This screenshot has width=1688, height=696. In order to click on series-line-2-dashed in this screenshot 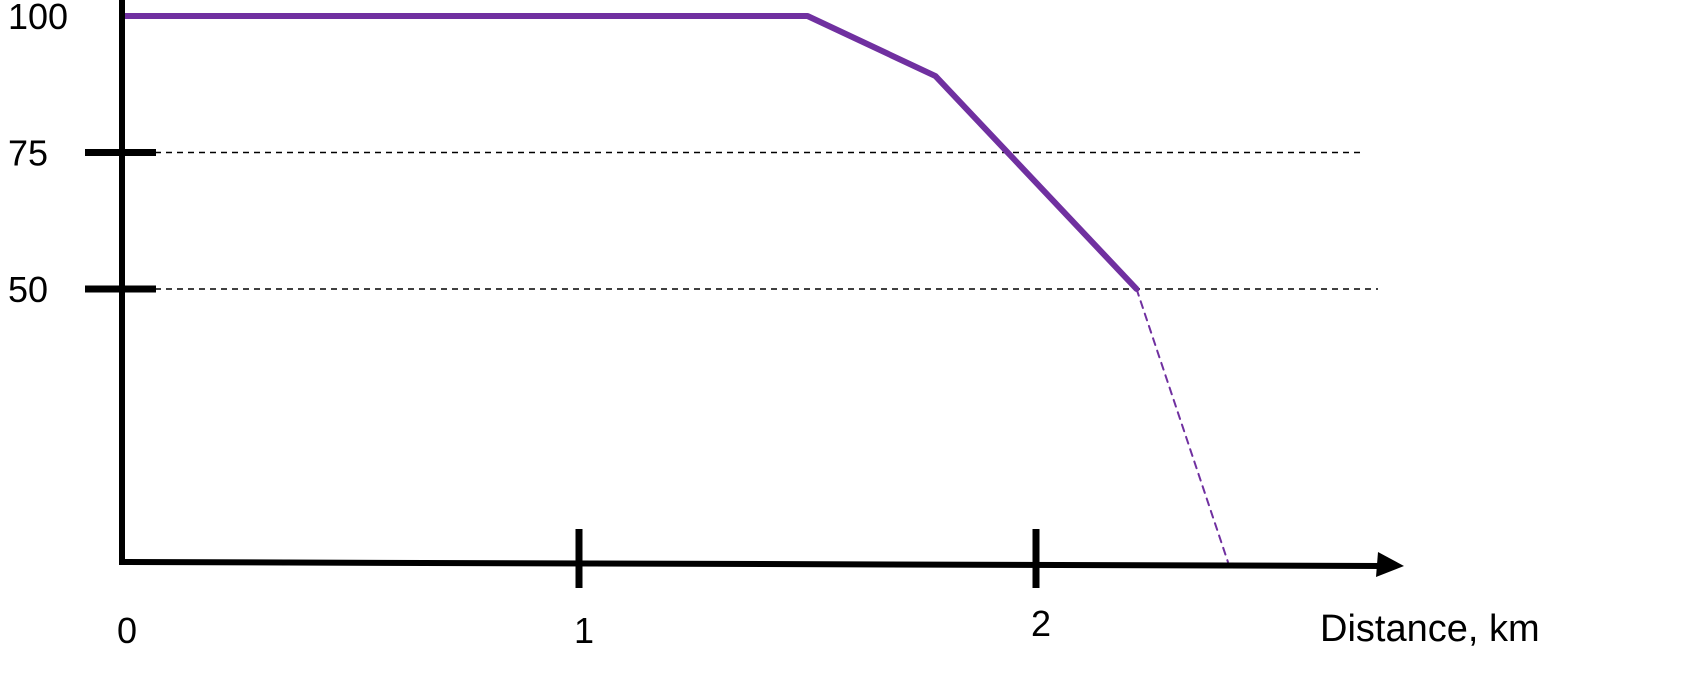, I will do `click(1182, 425)`.